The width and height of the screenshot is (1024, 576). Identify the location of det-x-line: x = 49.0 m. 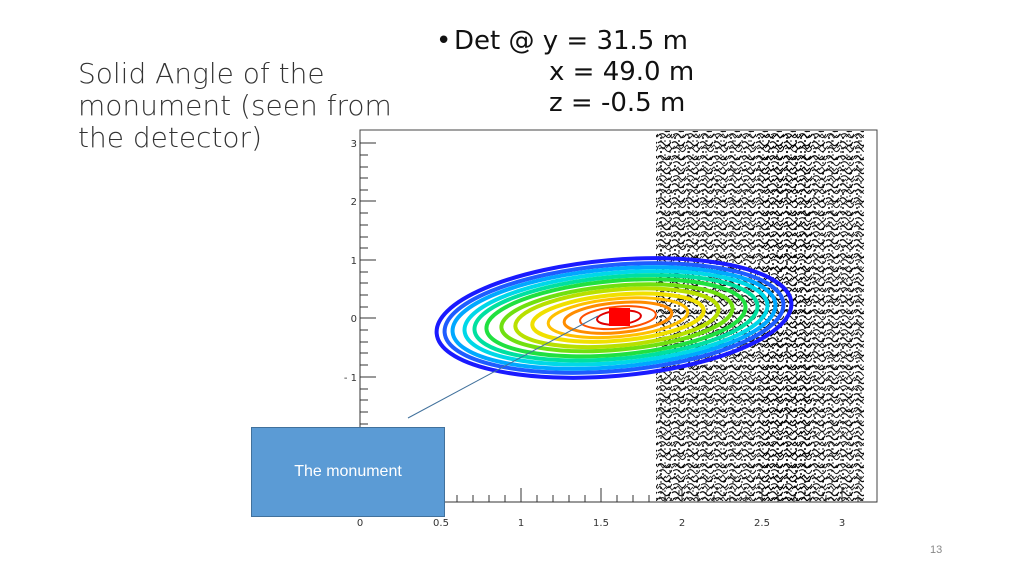
(622, 72).